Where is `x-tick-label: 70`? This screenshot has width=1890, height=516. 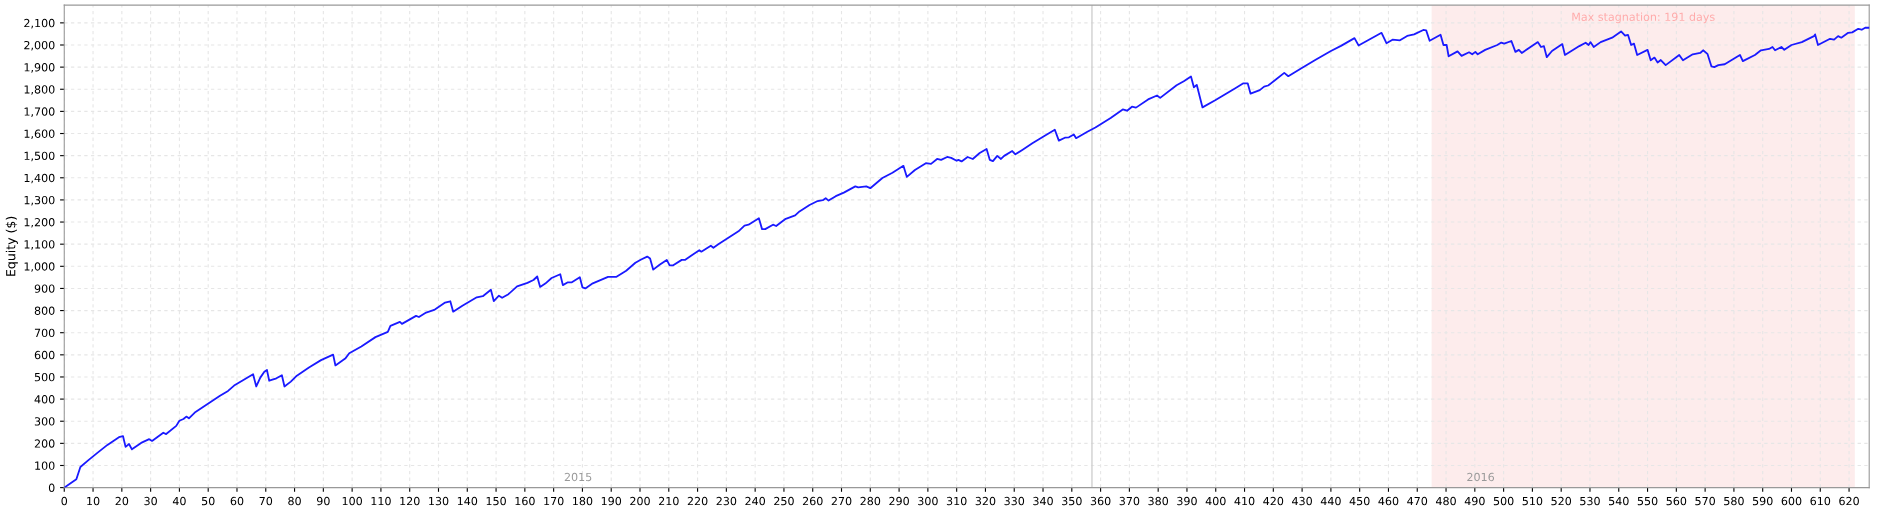
x-tick-label: 70 is located at coordinates (266, 501).